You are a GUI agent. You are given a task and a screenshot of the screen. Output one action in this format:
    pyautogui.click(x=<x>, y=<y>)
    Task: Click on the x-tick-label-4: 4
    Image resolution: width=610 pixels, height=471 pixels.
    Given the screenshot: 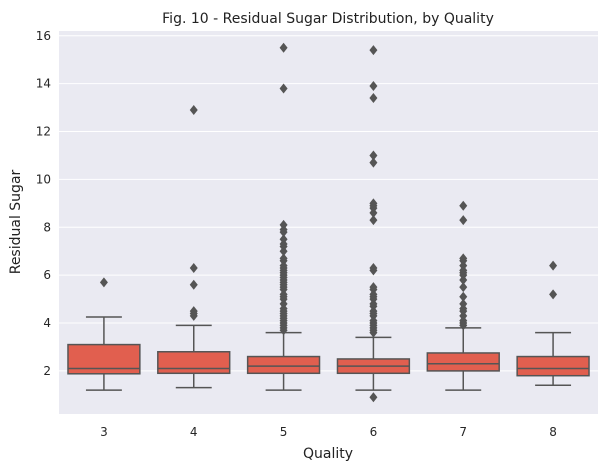 What is the action you would take?
    pyautogui.click(x=194, y=432)
    